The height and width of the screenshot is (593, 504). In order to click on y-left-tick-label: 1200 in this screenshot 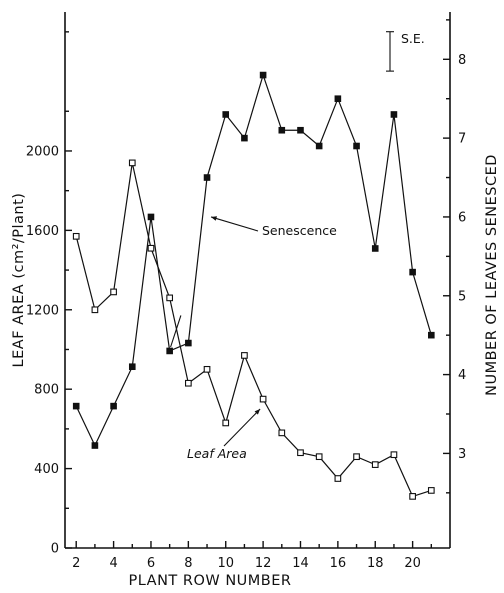, I will do `click(42, 310)`.